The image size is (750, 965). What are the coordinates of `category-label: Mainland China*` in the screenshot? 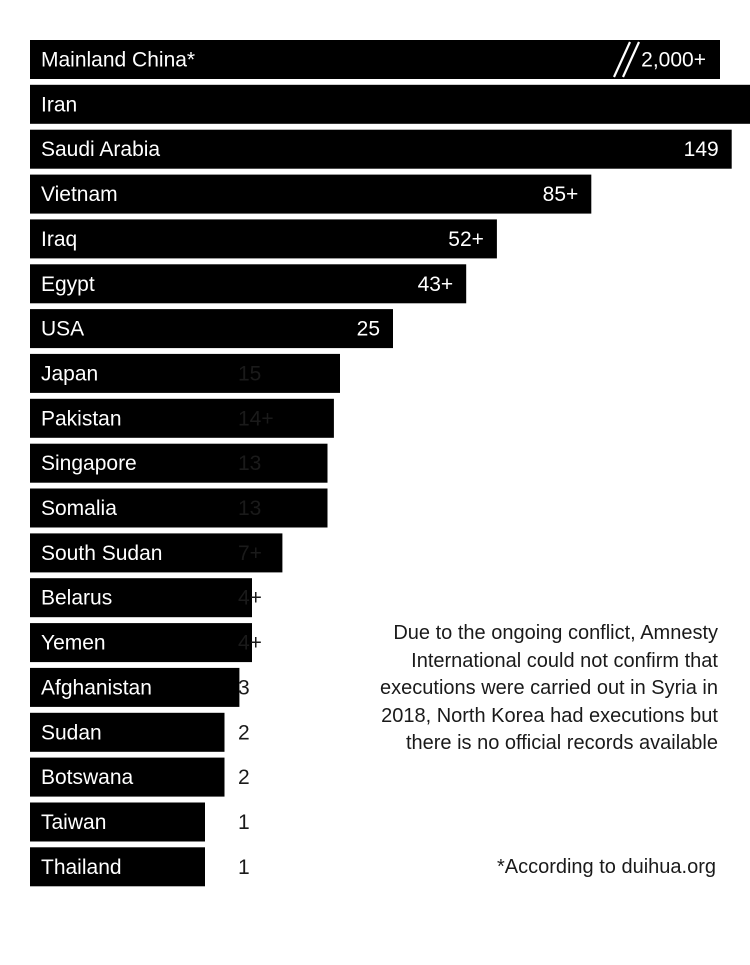 It's located at (118, 60).